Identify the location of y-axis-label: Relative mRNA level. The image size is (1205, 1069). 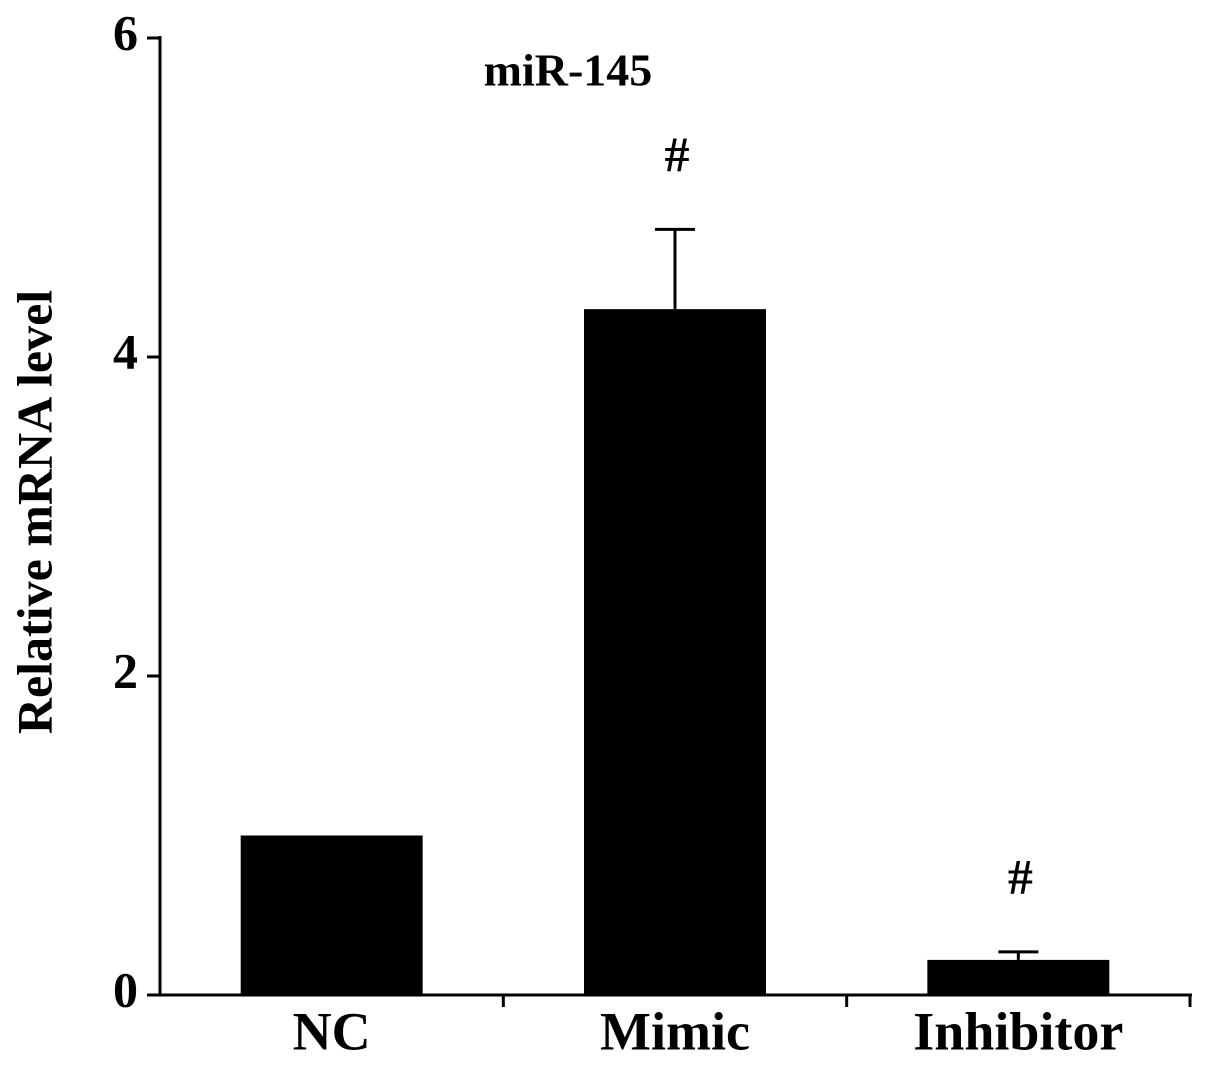
(34, 512).